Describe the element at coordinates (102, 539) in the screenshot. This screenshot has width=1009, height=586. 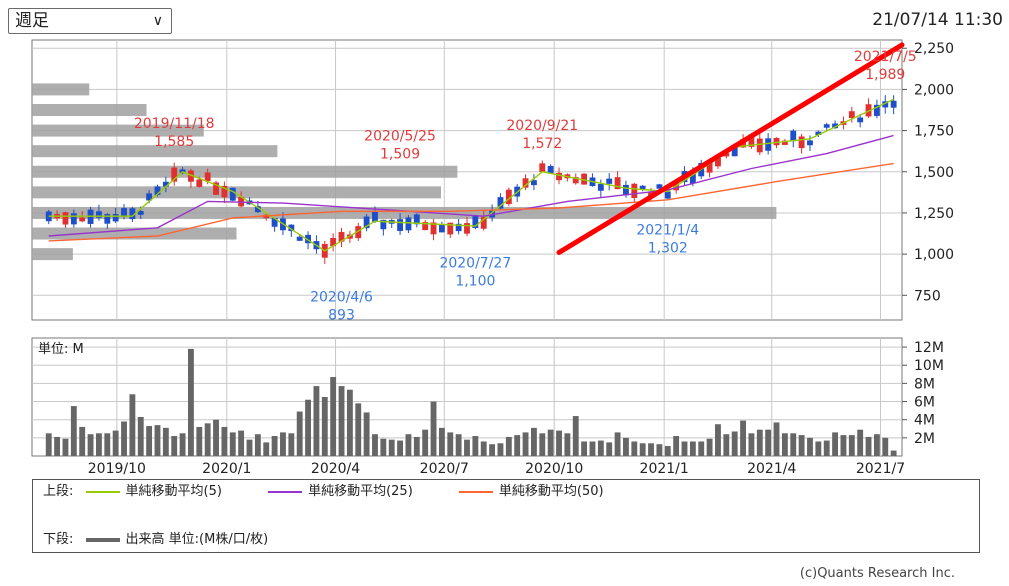
I see `legend-swatch-volume` at that location.